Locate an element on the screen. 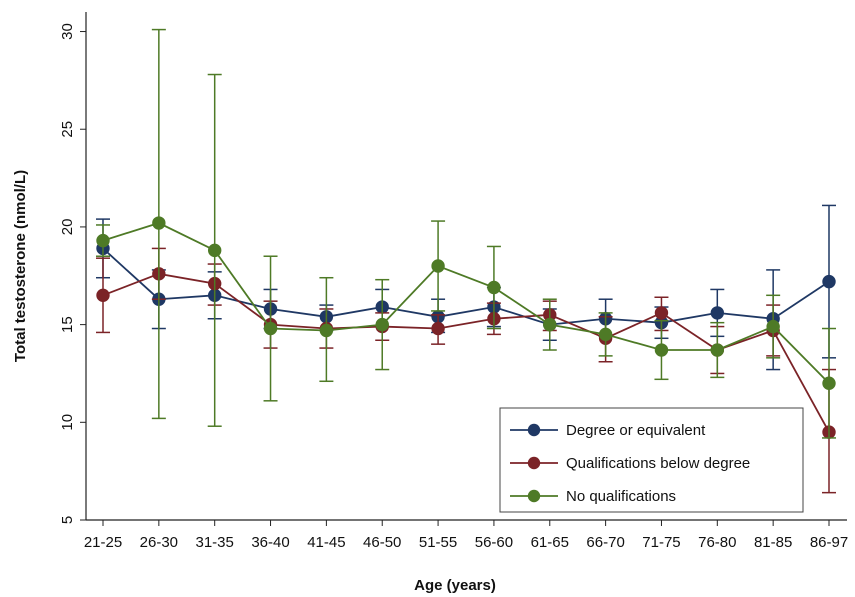 The height and width of the screenshot is (597, 855). x-tick-label: 76-80 is located at coordinates (717, 542).